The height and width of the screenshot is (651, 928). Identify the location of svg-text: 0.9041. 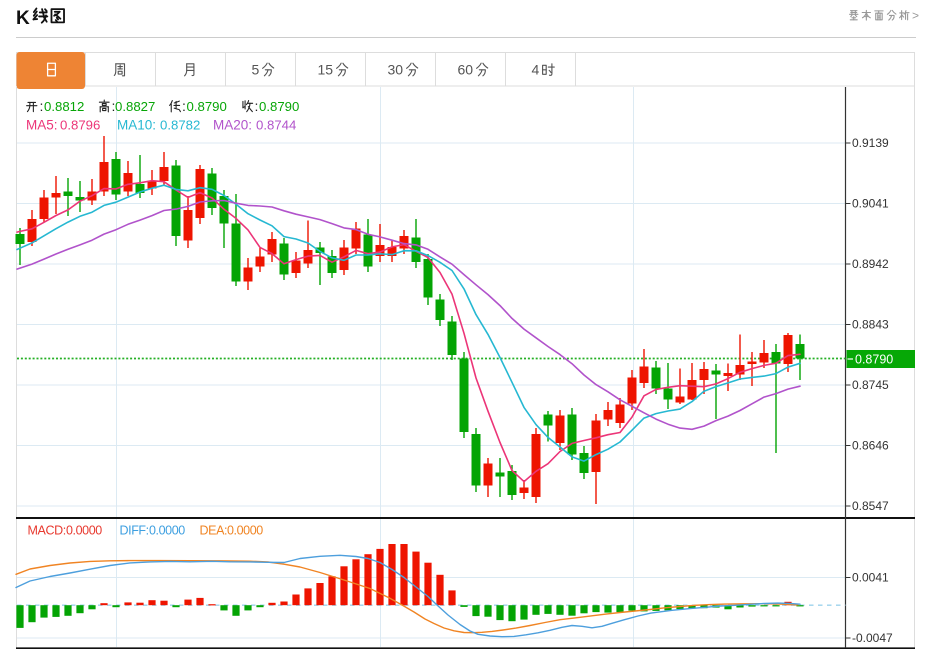
(870, 204).